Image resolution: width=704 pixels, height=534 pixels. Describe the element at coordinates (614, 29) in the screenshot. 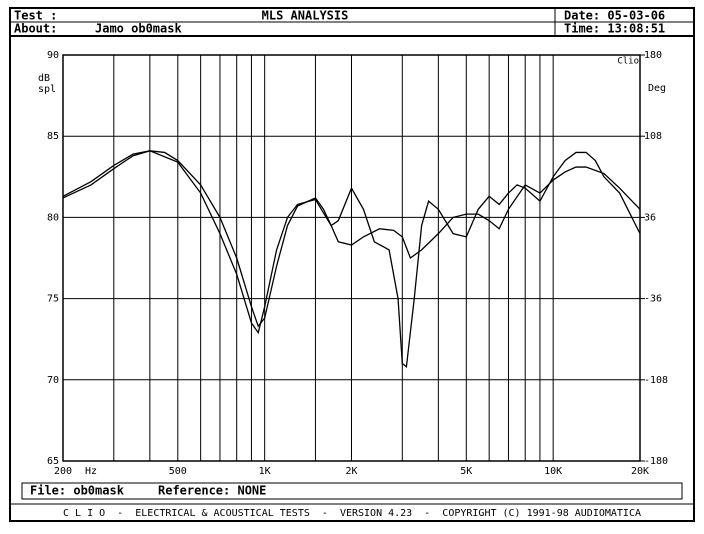

I see `time: Time: 13:08:51` at that location.